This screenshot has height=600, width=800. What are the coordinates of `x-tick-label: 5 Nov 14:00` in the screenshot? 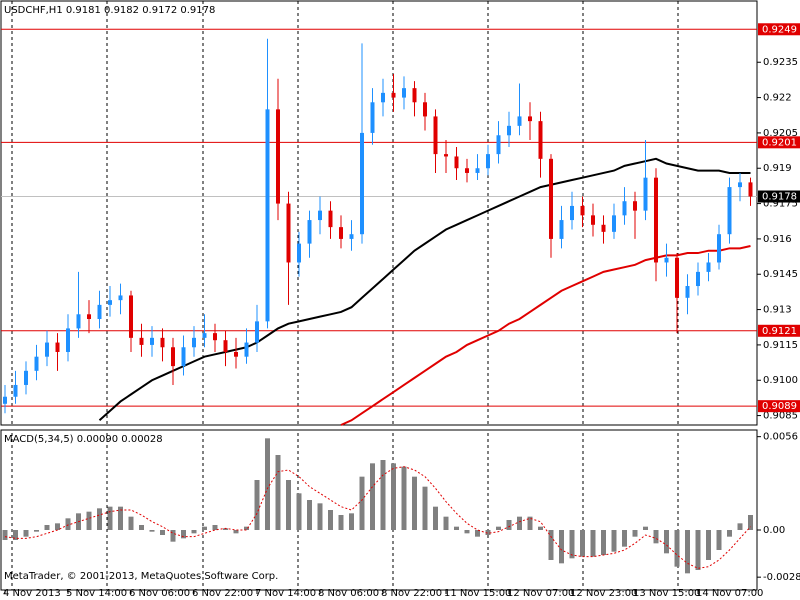 It's located at (96, 593).